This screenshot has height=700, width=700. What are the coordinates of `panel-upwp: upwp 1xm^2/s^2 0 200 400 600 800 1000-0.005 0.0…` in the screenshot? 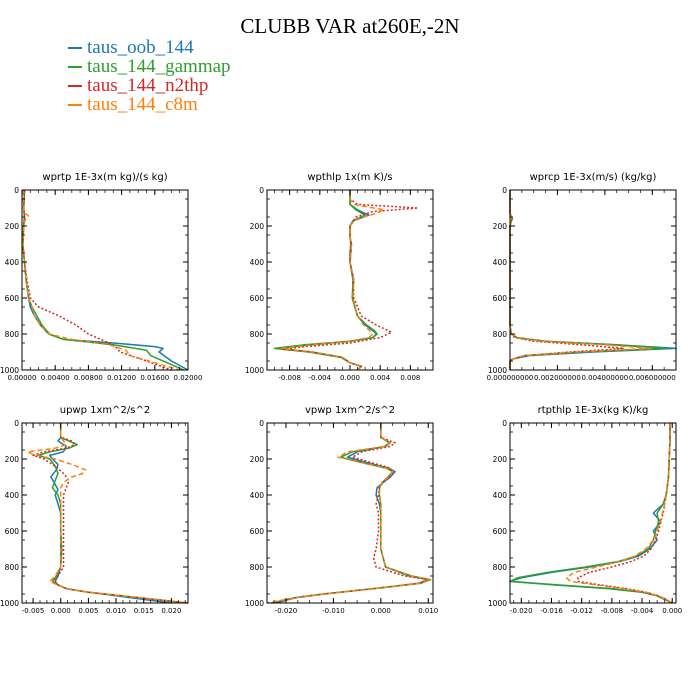 It's located at (94, 510).